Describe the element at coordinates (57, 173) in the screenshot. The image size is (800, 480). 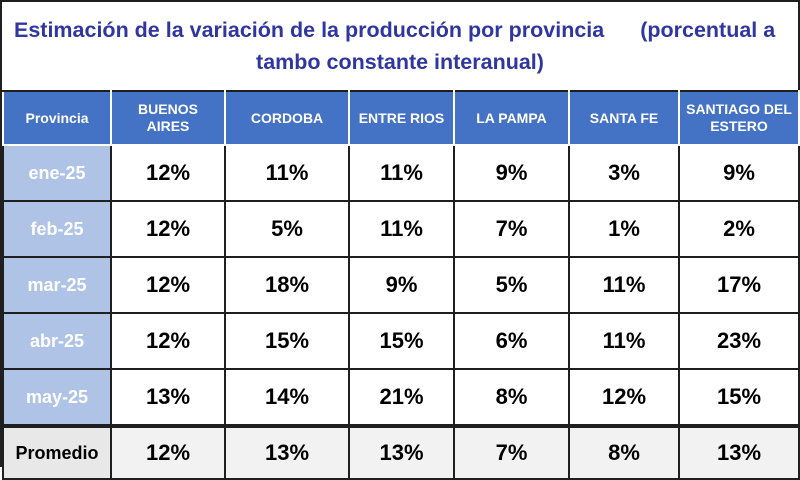
I see `month-cell: ene-25` at that location.